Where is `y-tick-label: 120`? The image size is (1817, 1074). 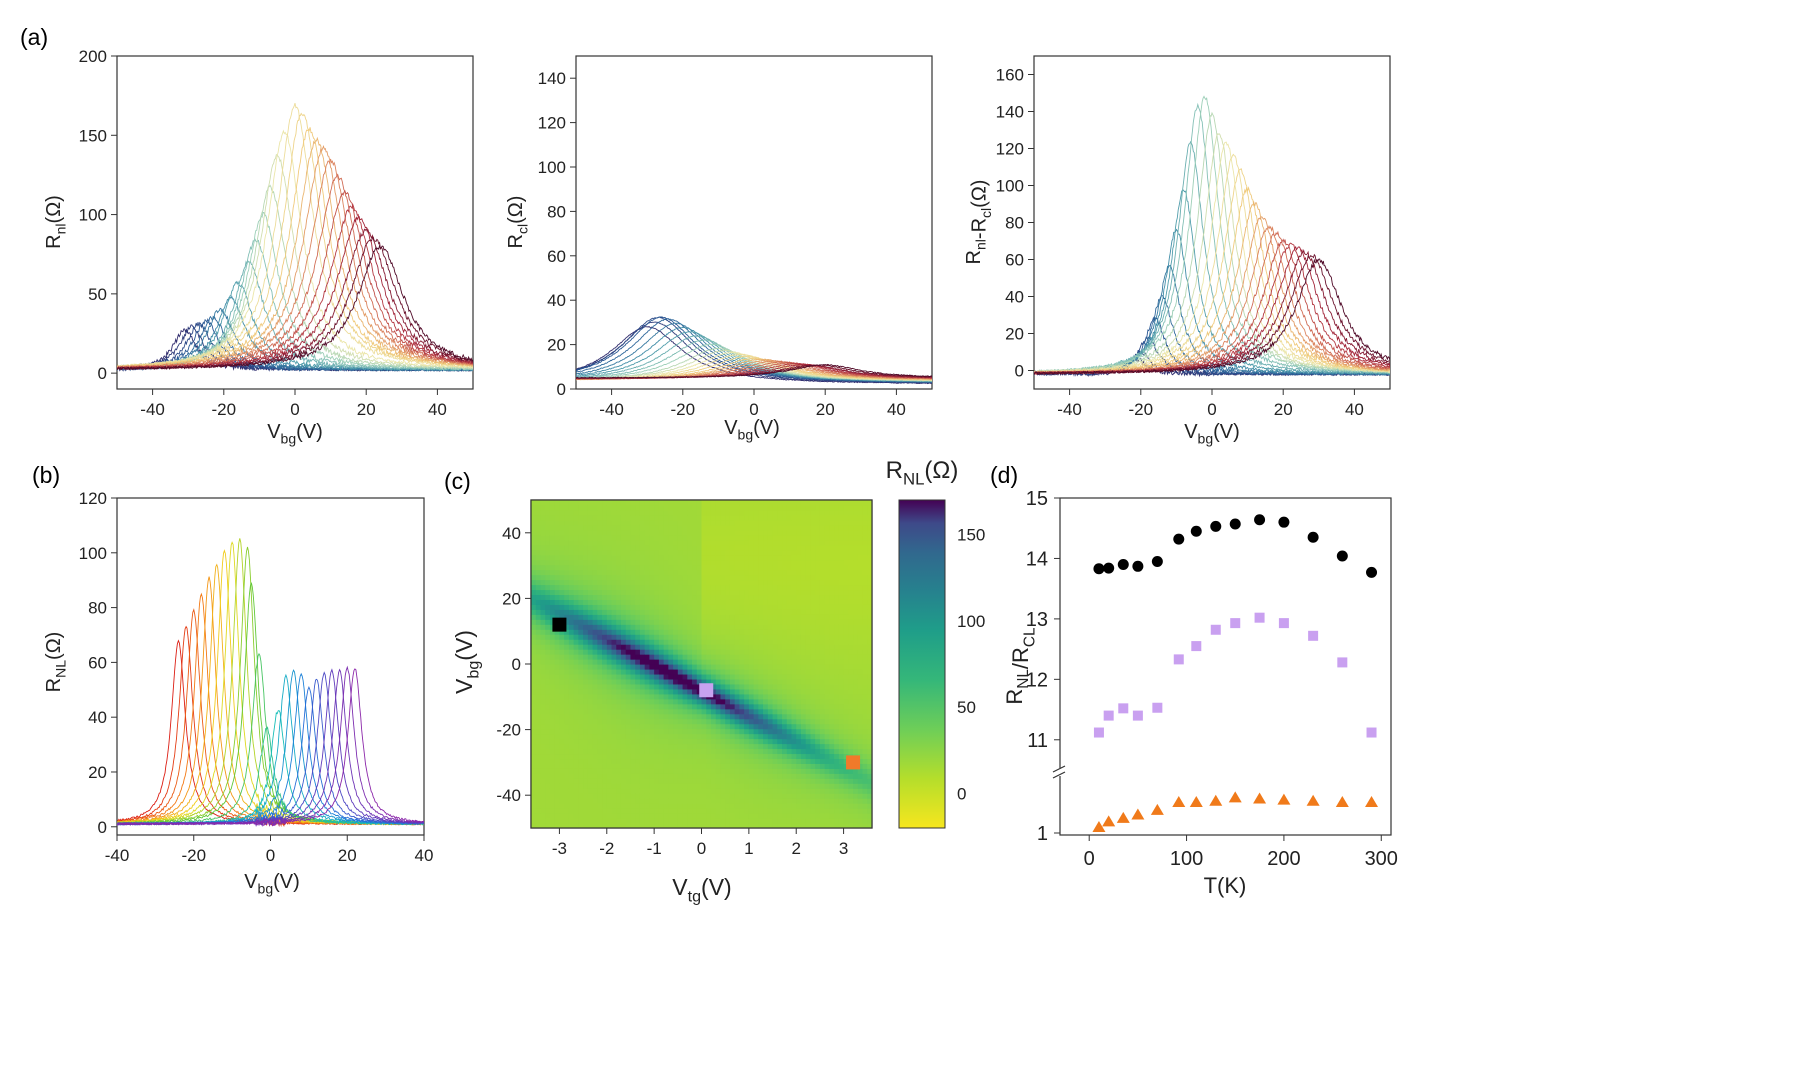 y-tick-label: 120 is located at coordinates (93, 498).